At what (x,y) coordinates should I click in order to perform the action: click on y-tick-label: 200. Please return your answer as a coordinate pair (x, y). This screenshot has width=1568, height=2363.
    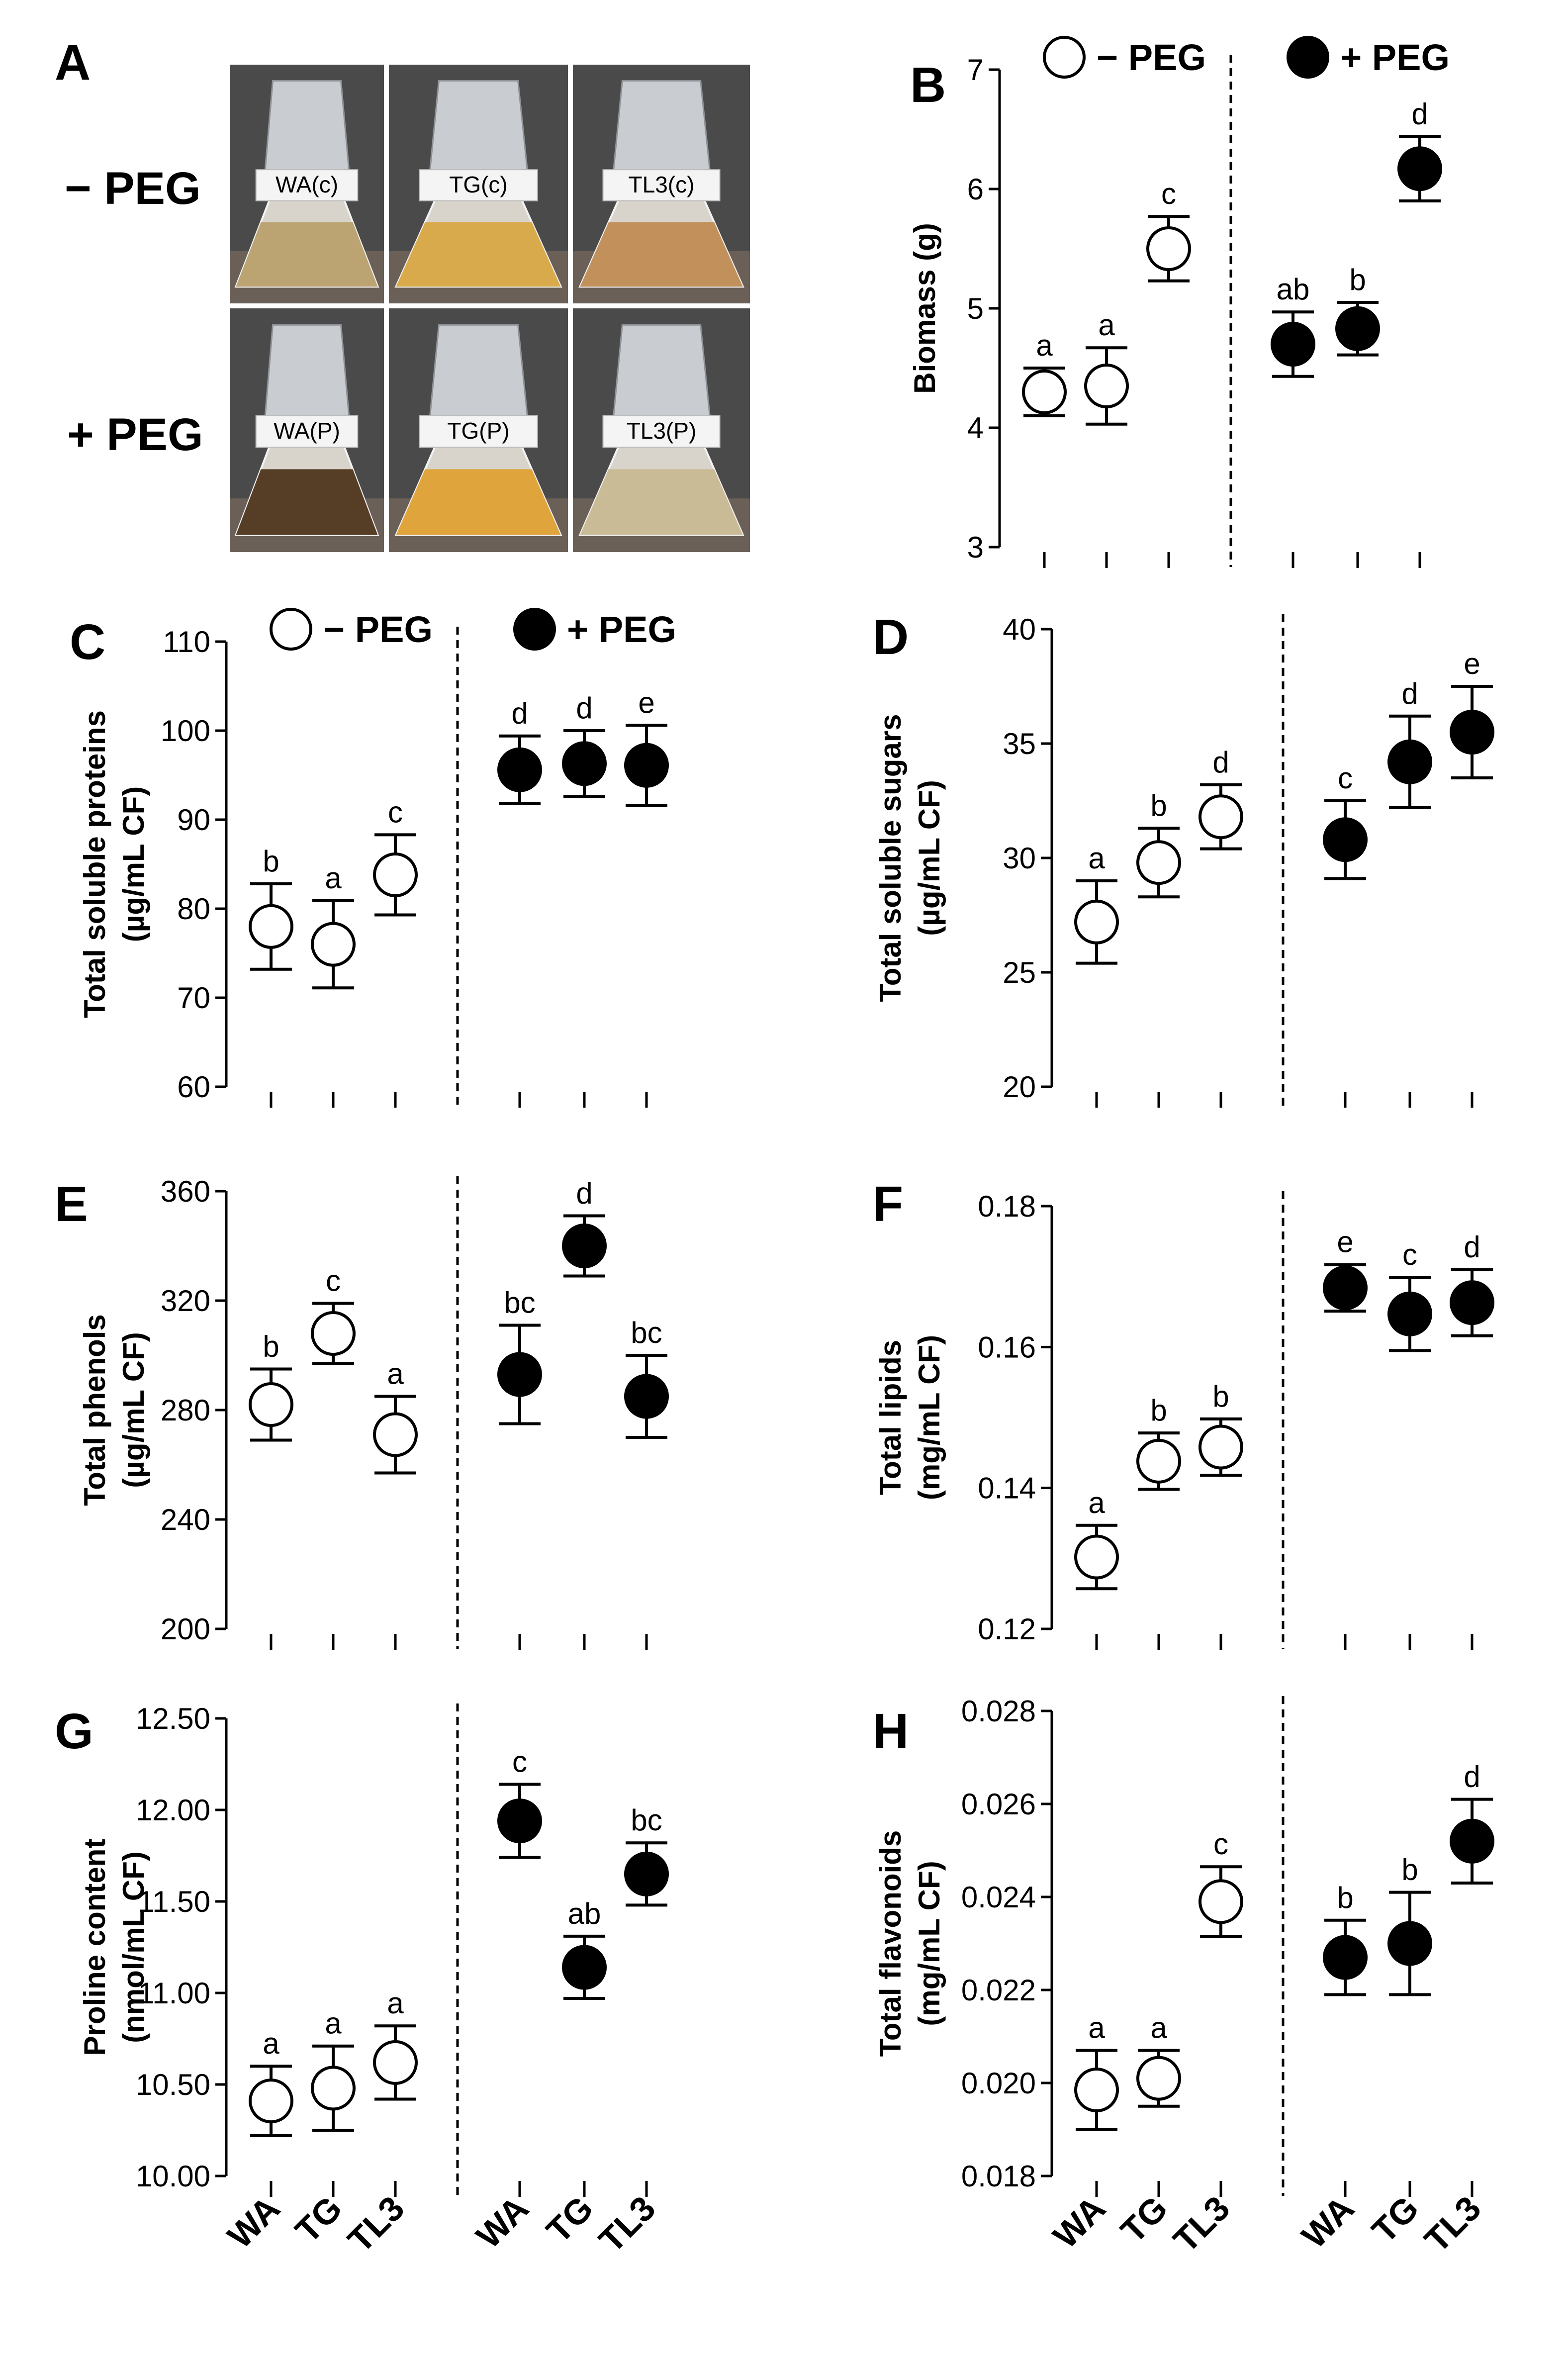
    Looking at the image, I should click on (186, 1629).